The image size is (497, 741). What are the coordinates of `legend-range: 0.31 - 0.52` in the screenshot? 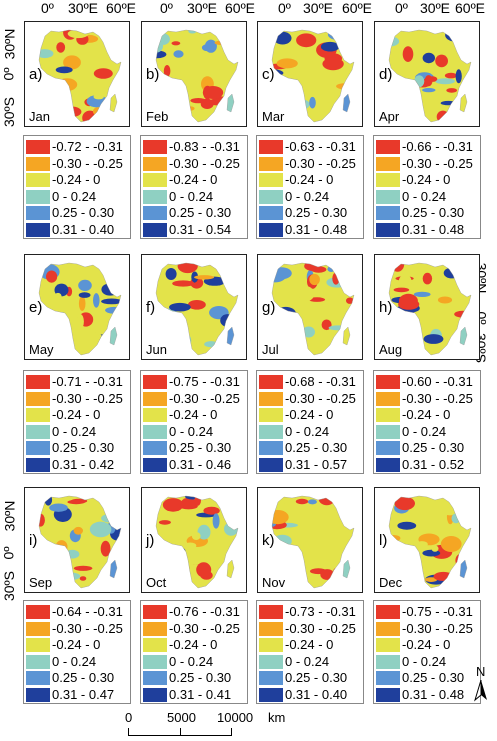 It's located at (433, 464).